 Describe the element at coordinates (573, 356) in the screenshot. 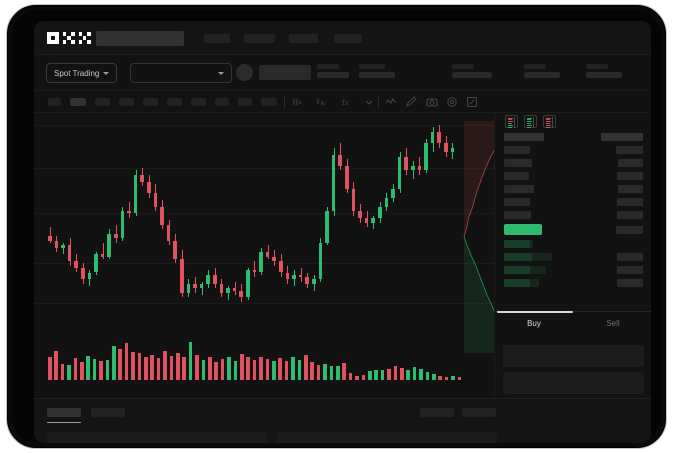

I see `order-price-field` at that location.